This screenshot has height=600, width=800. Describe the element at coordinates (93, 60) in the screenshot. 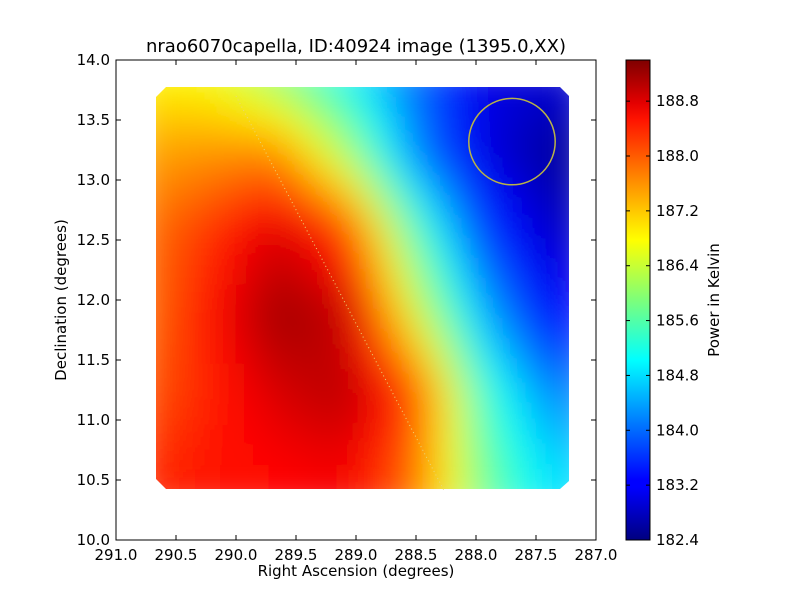

I see `y-tick-label: 14.0` at that location.